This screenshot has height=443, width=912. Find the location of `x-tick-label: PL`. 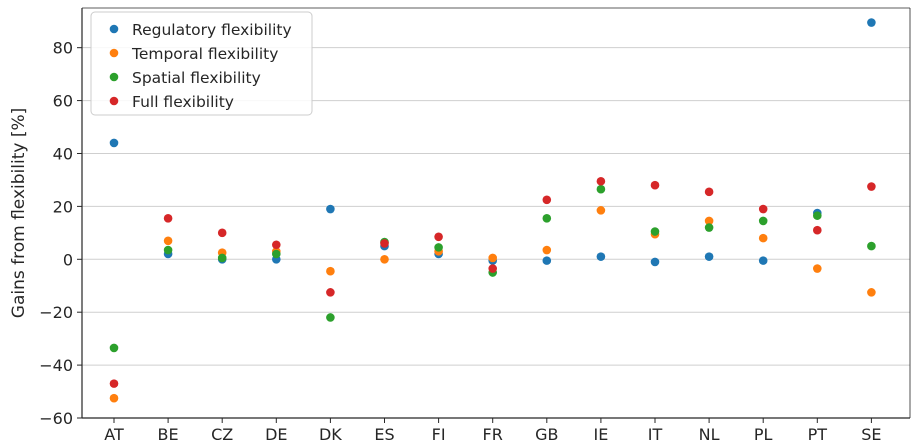

x-tick-label: PL is located at coordinates (763, 434).